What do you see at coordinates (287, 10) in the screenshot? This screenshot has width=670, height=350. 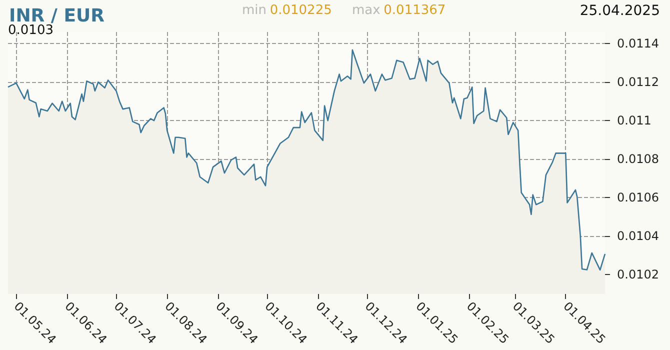 I see `text: min 0.010225` at bounding box center [287, 10].